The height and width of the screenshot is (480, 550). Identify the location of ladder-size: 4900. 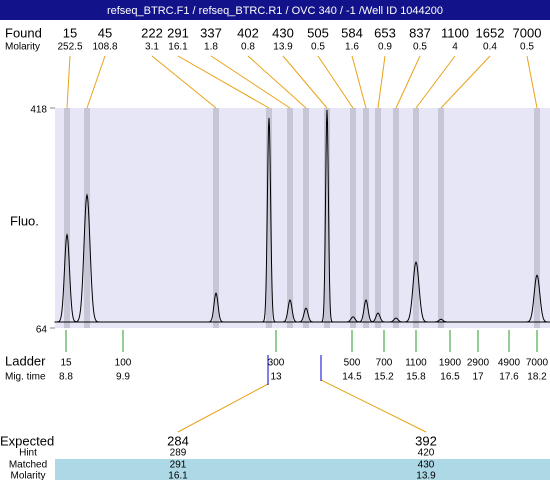
(509, 363).